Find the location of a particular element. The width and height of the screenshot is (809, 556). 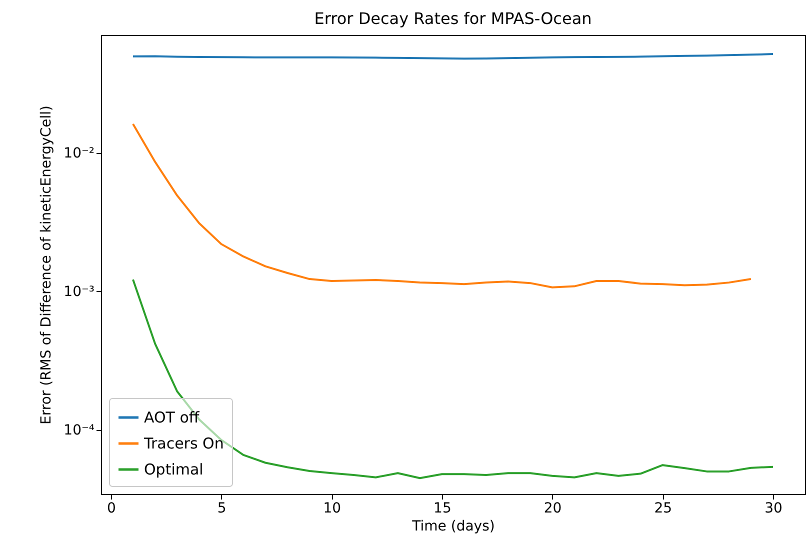

legend-label: AOT off is located at coordinates (172, 417).